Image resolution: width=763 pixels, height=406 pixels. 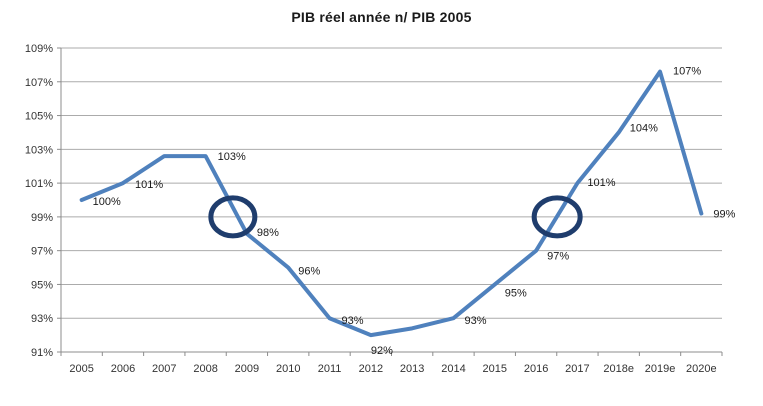 I want to click on x-axis-label: 2008, so click(x=205, y=369).